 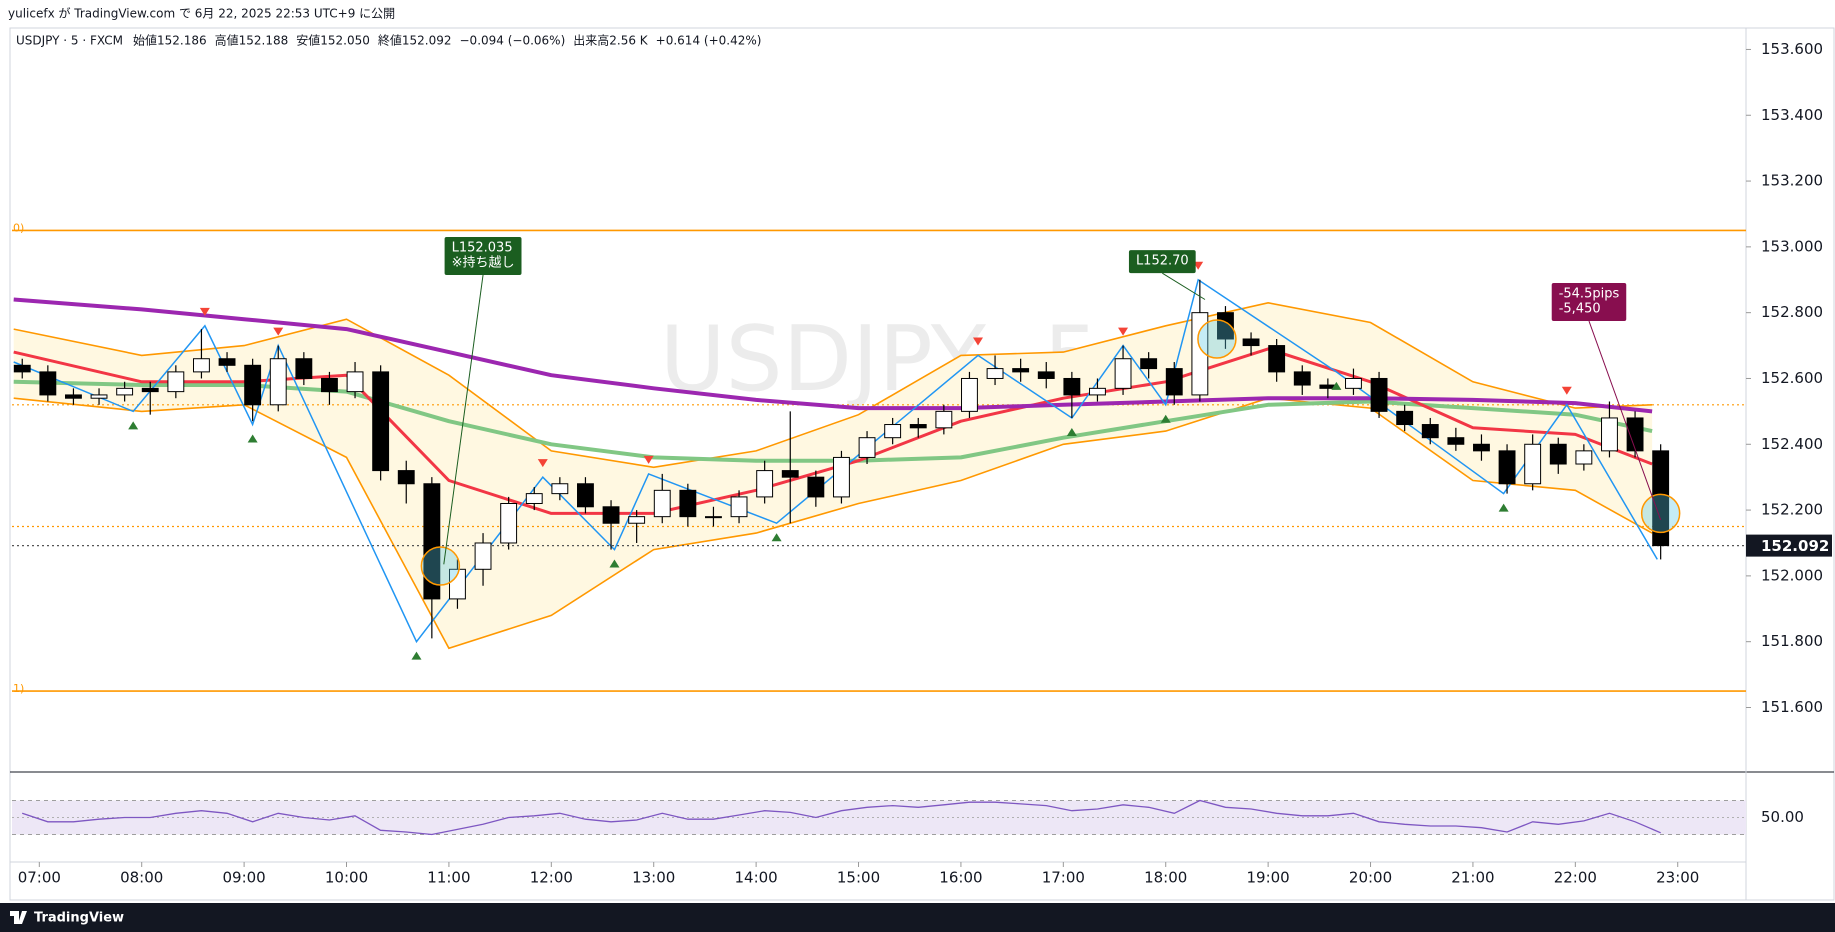 I want to click on x-tick-label: 11:00, so click(x=448, y=878).